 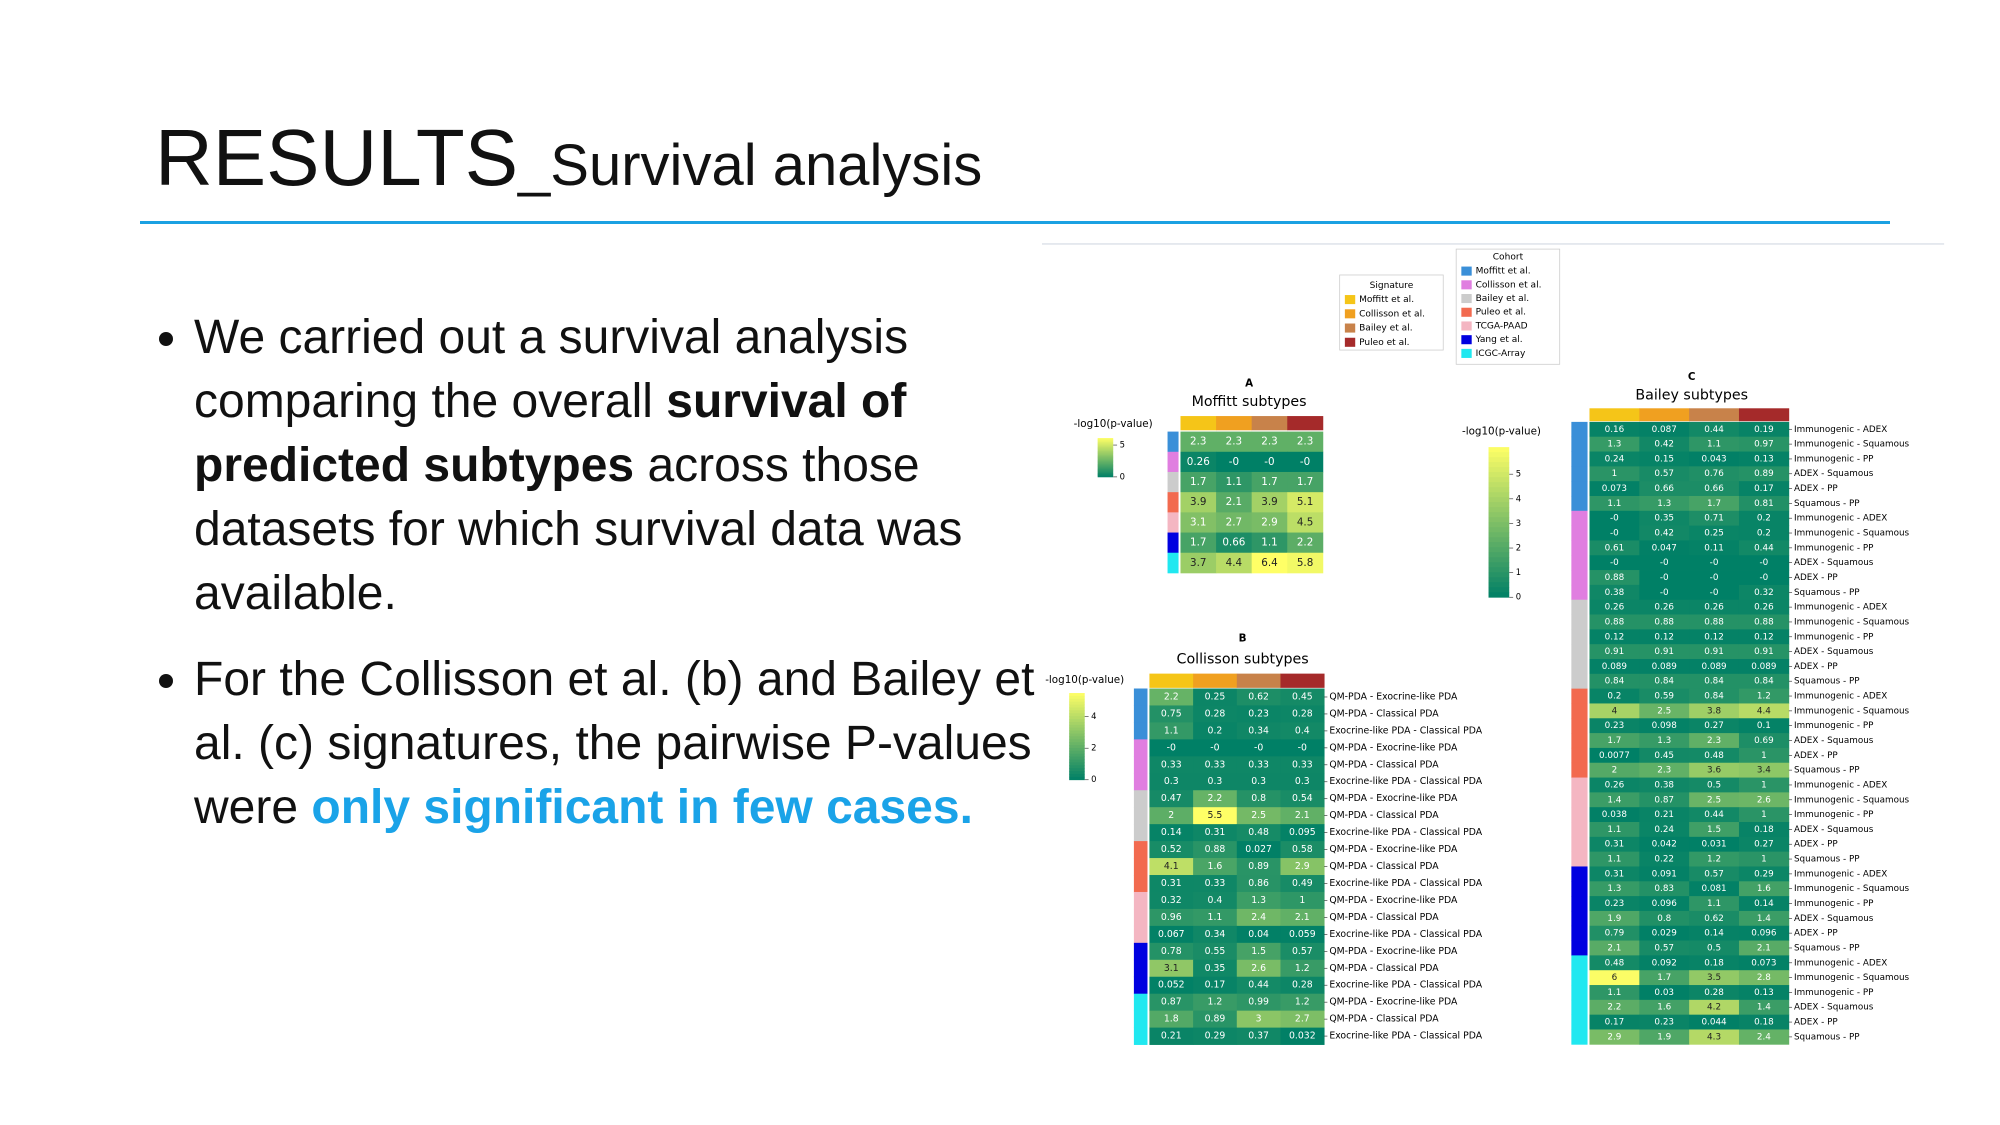 What do you see at coordinates (1764, 548) in the screenshot?
I see `cell-value: 0.44` at bounding box center [1764, 548].